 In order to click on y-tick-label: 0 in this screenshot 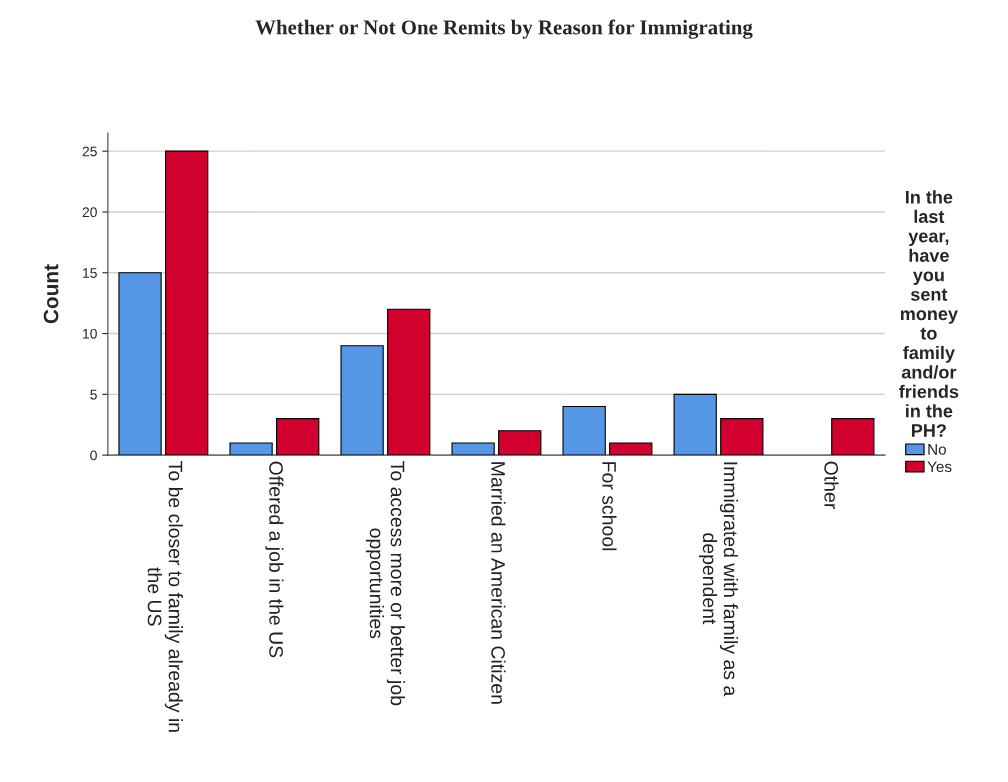, I will do `click(93, 455)`.